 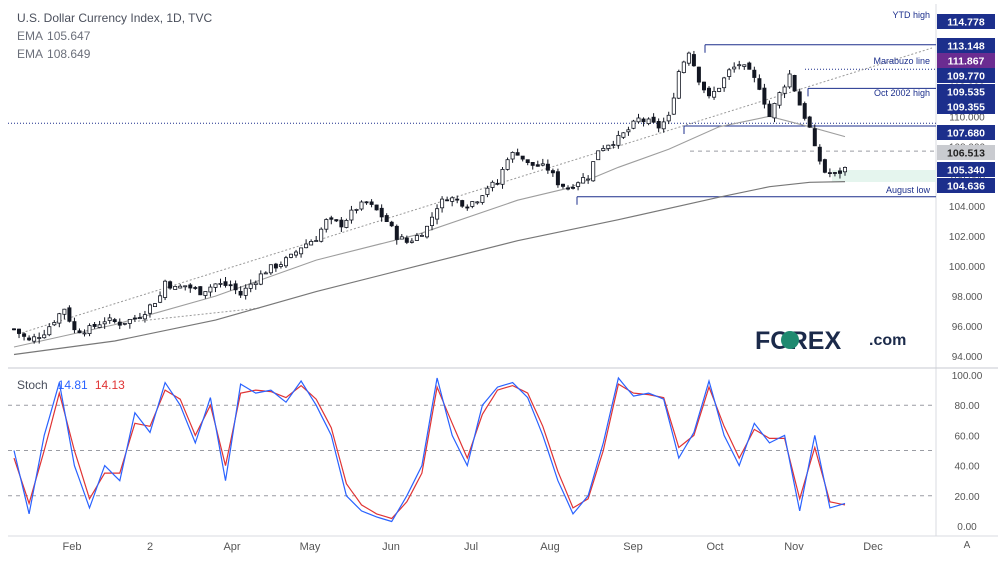 I want to click on price-tag-label: 109.355, so click(x=966, y=108).